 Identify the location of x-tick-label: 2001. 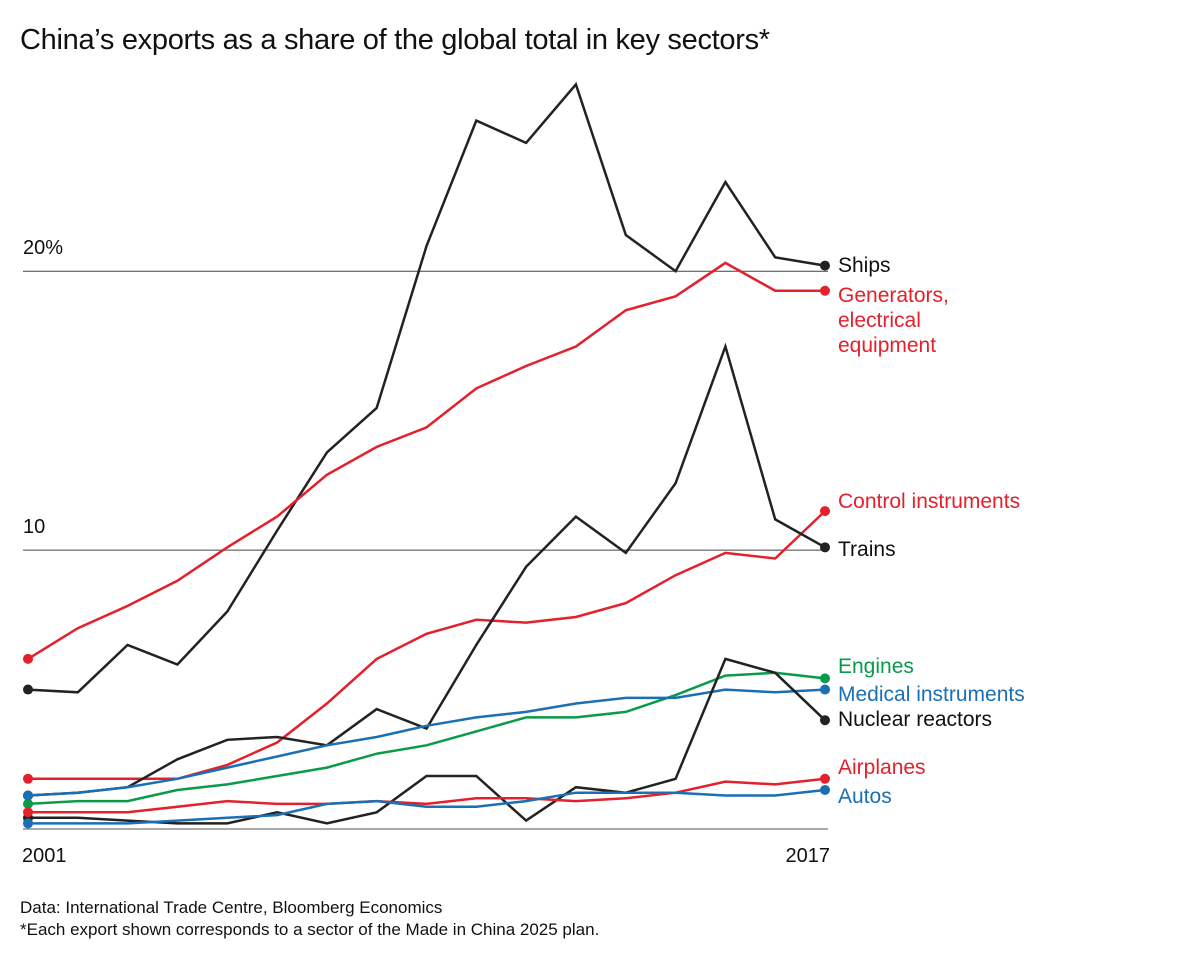
(44, 856).